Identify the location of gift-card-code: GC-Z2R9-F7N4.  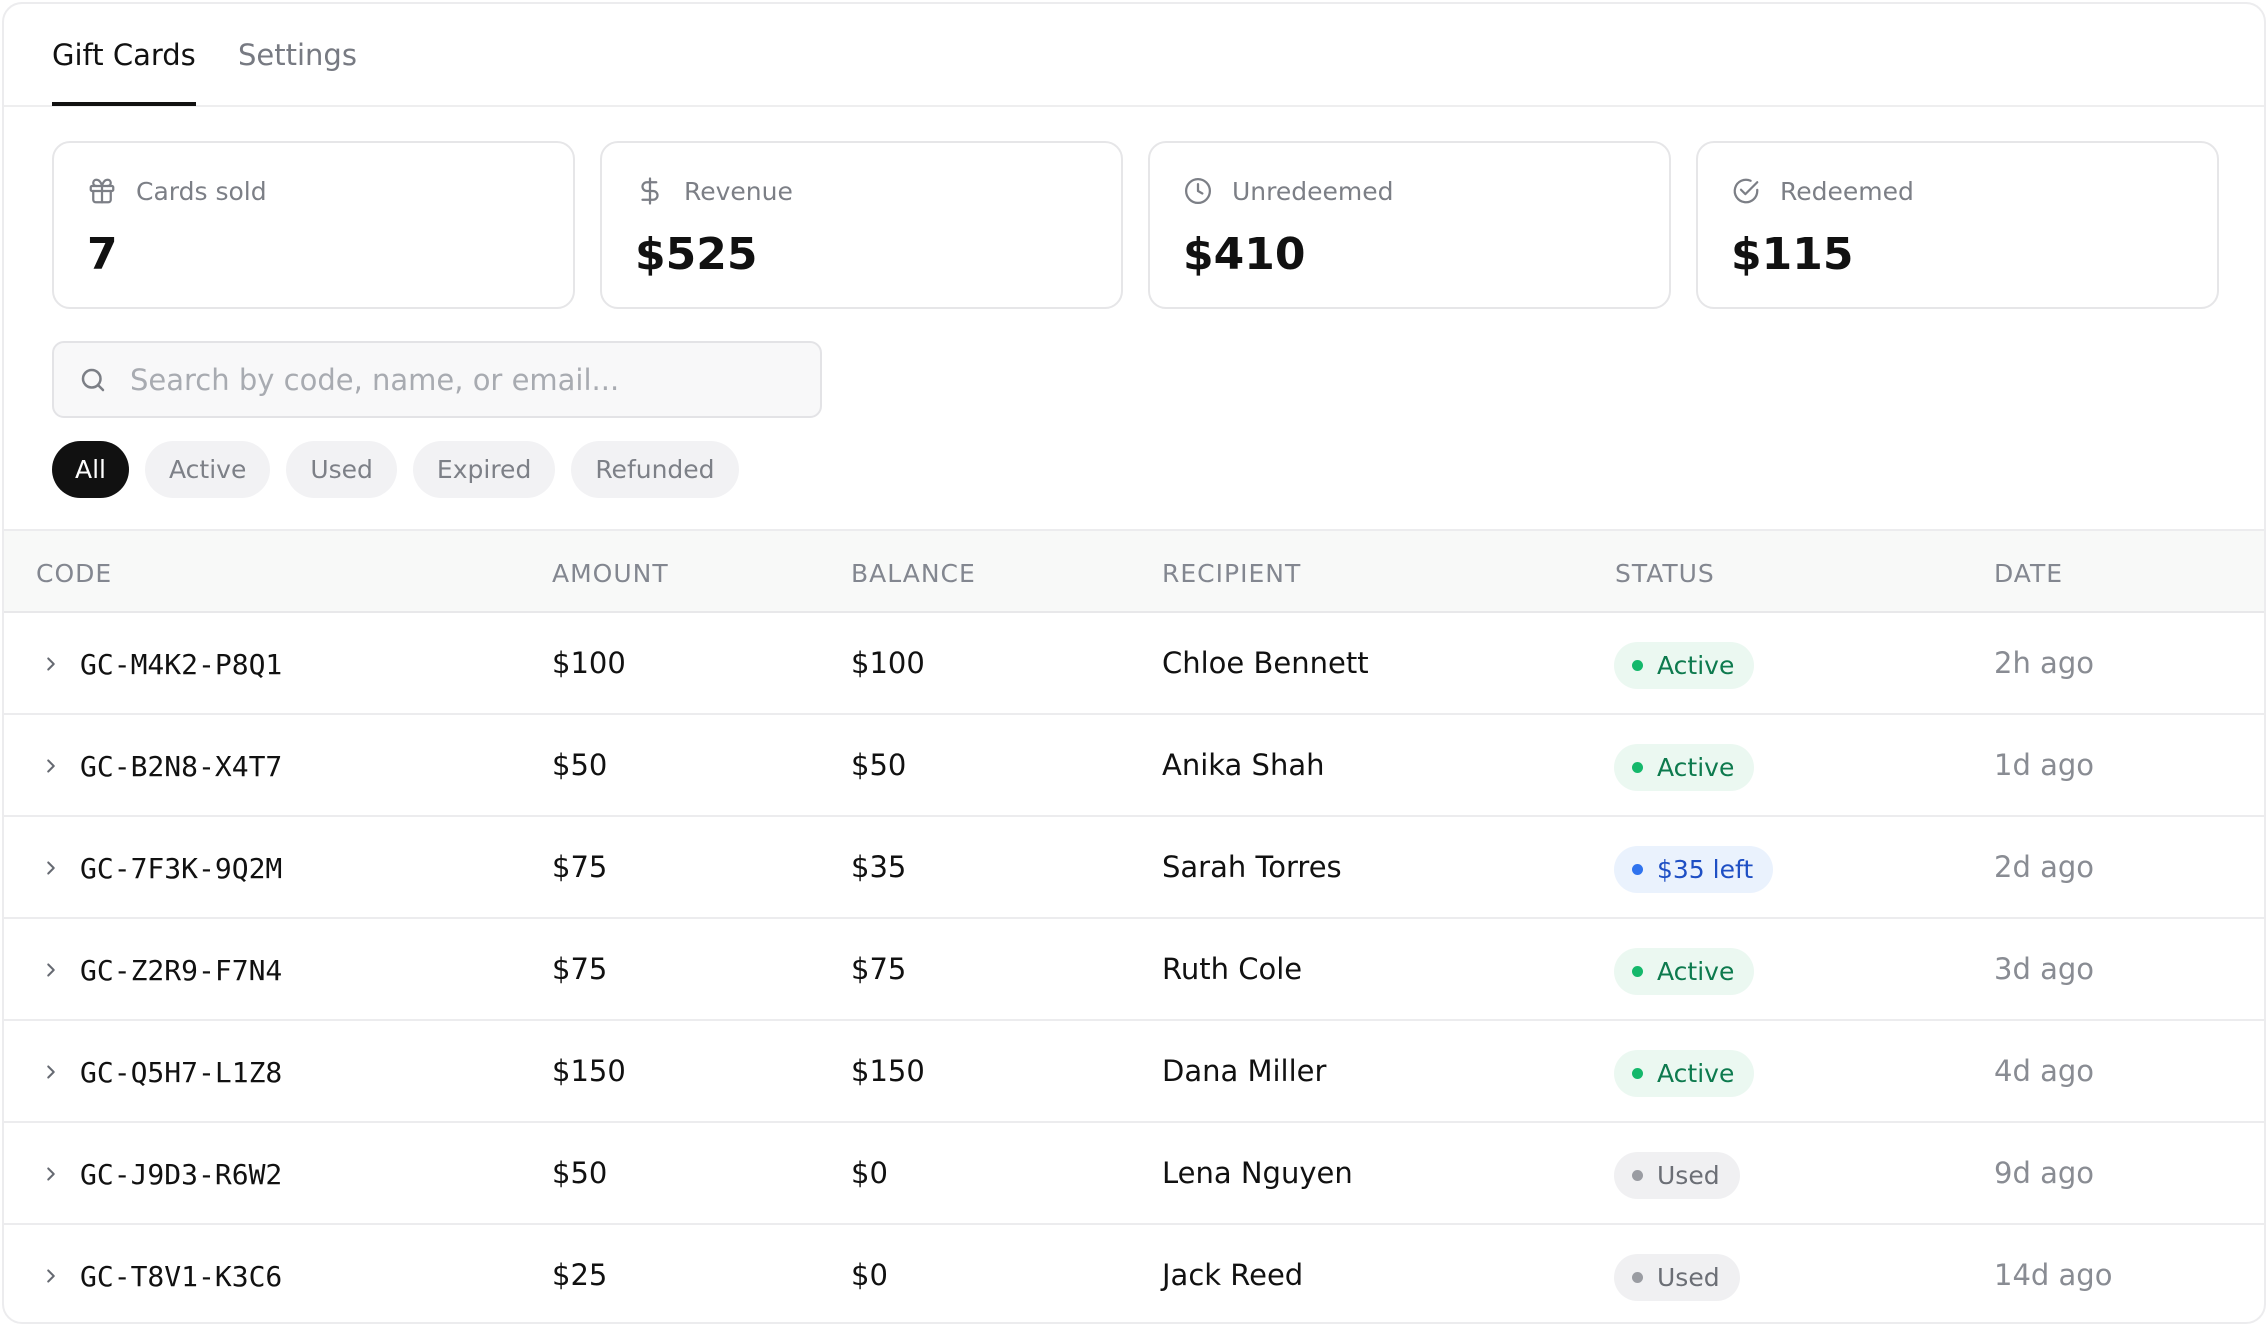
(181, 970).